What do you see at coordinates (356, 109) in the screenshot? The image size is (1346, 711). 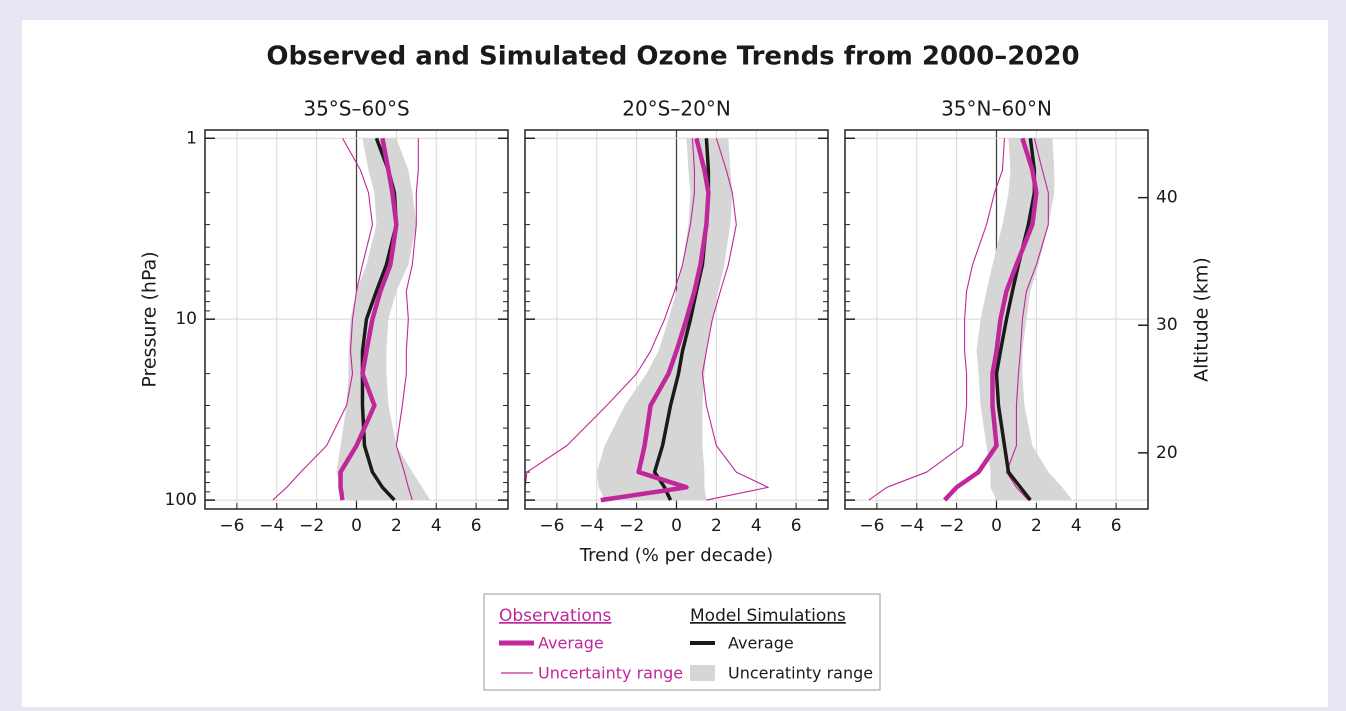 I see `panel-title: 35°S–60°S` at bounding box center [356, 109].